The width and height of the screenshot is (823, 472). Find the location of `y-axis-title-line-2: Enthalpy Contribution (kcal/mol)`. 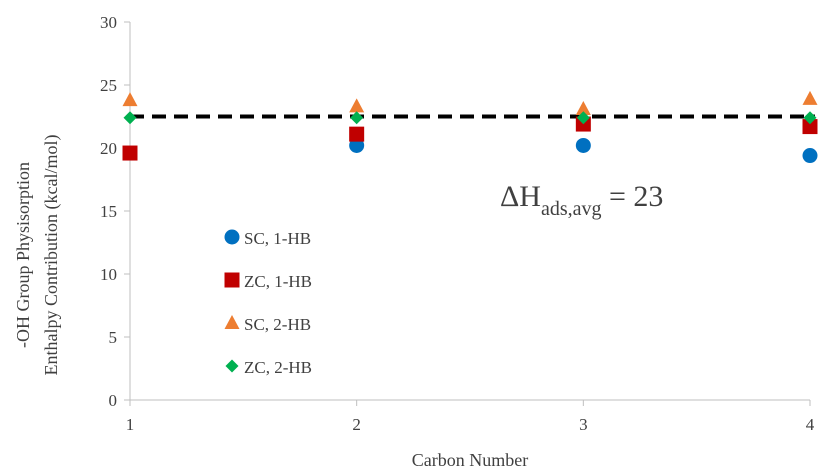

y-axis-title-line-2: Enthalpy Contribution (kcal/mol) is located at coordinates (51, 255).